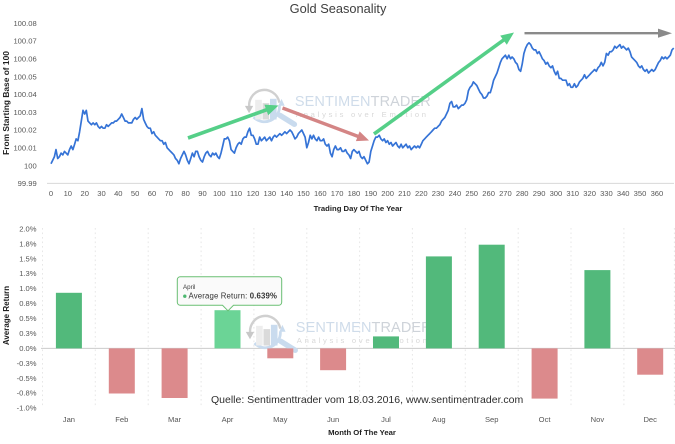 The image size is (675, 444). I want to click on svg-text: 10, so click(68, 193).